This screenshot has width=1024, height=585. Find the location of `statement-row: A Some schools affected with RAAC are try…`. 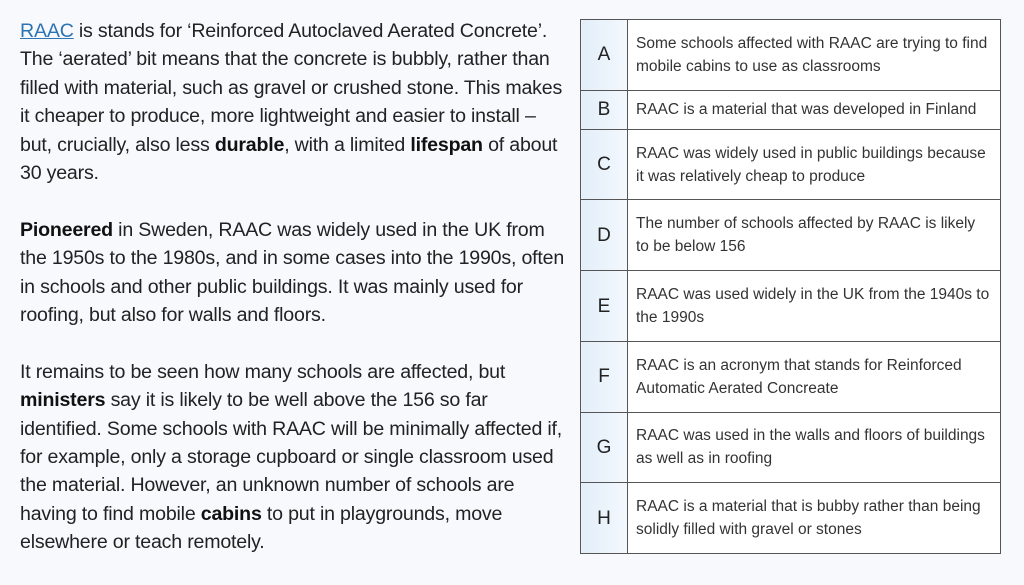

statement-row: A Some schools affected with RAAC are try… is located at coordinates (790, 55).